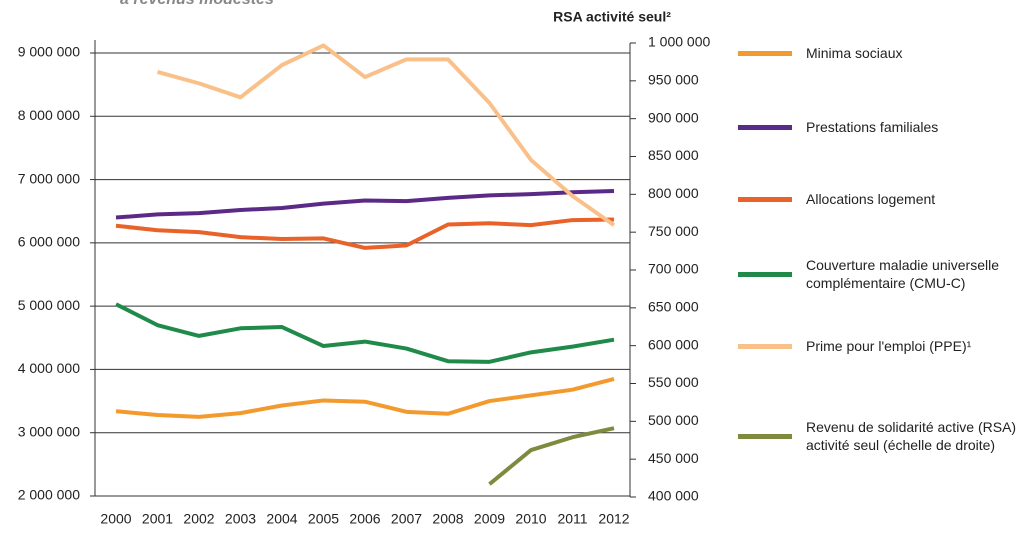  What do you see at coordinates (673, 269) in the screenshot?
I see `y2-tick-label: 700 000` at bounding box center [673, 269].